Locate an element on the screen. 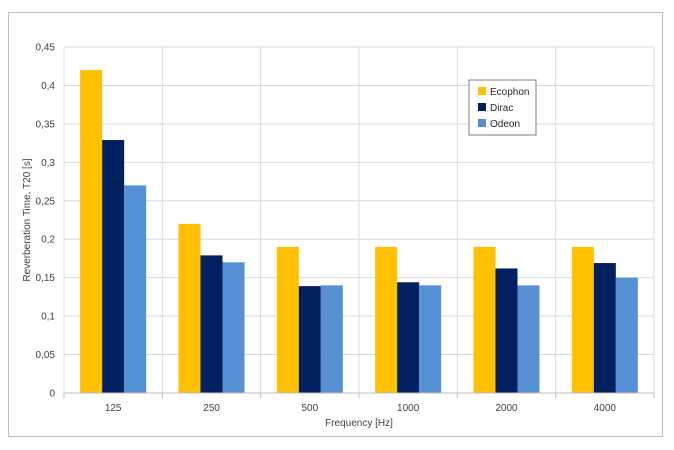 The image size is (674, 450). y-tick-label: 0,15 is located at coordinates (46, 278).